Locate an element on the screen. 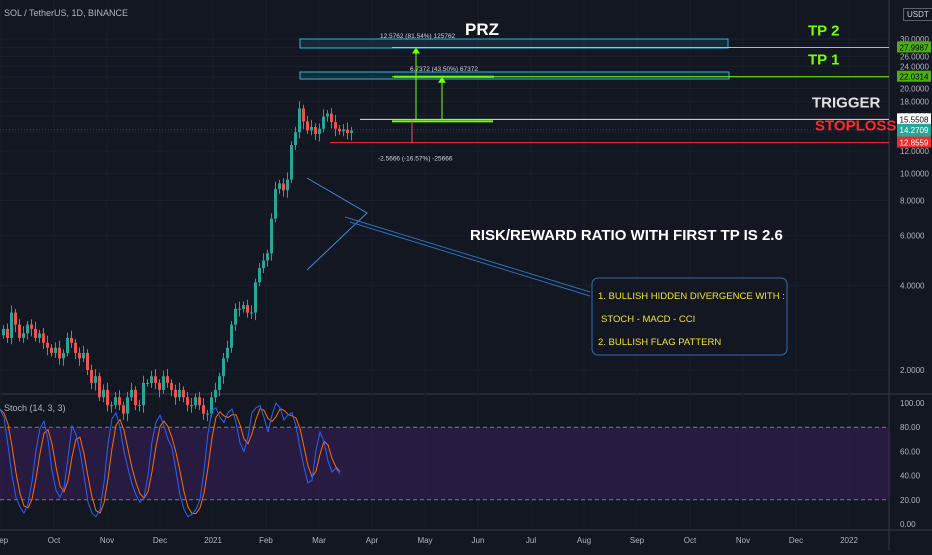  price-tick-label: 20.0000 is located at coordinates (914, 89).